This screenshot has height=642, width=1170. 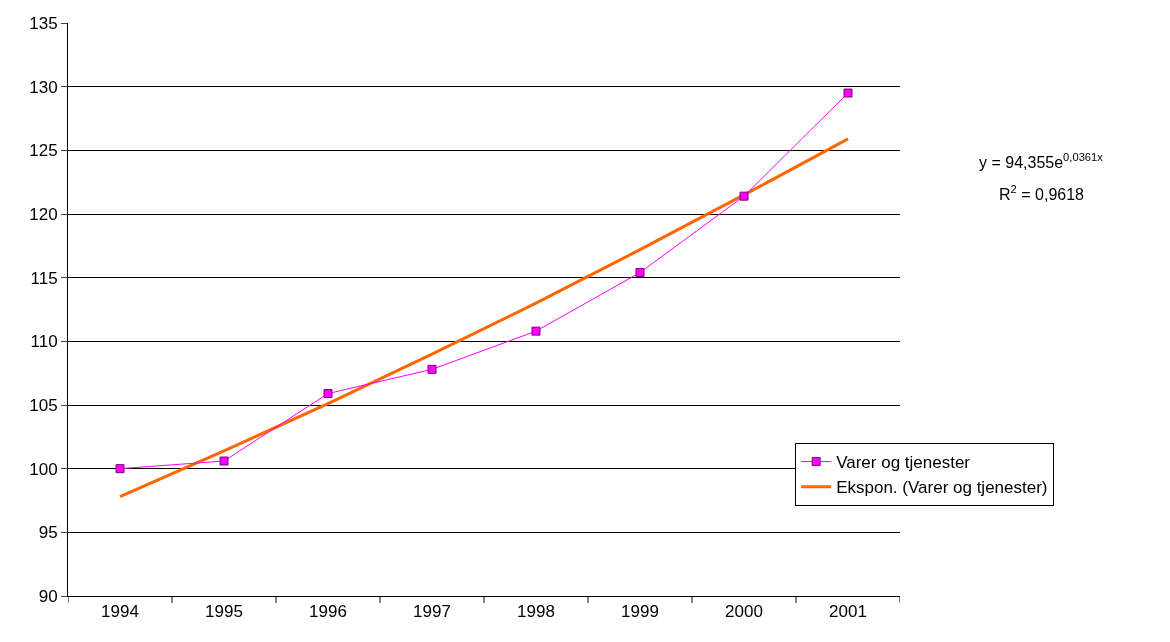 I want to click on x-tick-label: 1997, so click(x=432, y=612).